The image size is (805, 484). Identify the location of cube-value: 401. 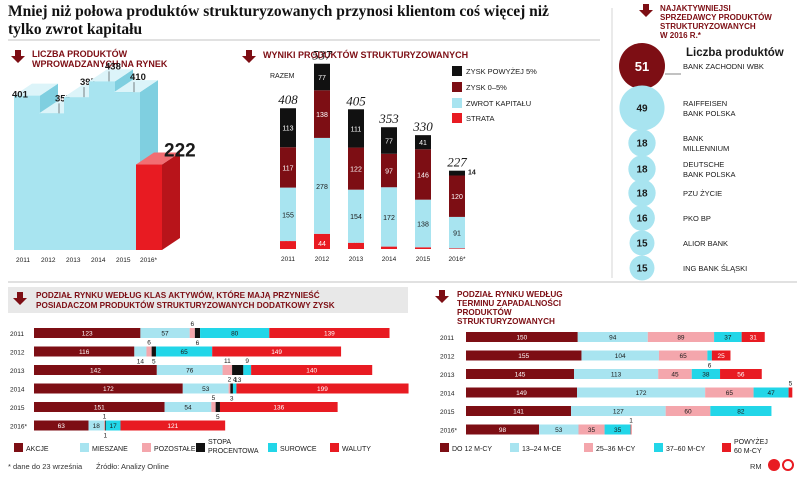
(20, 95).